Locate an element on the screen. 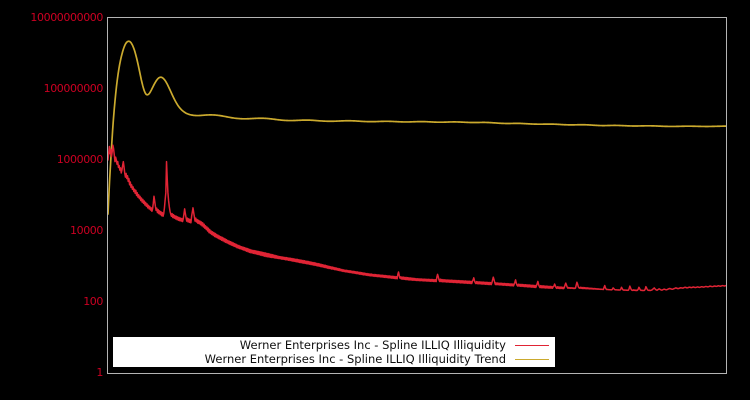 The height and width of the screenshot is (400, 750). legend-swatch-trend is located at coordinates (532, 359).